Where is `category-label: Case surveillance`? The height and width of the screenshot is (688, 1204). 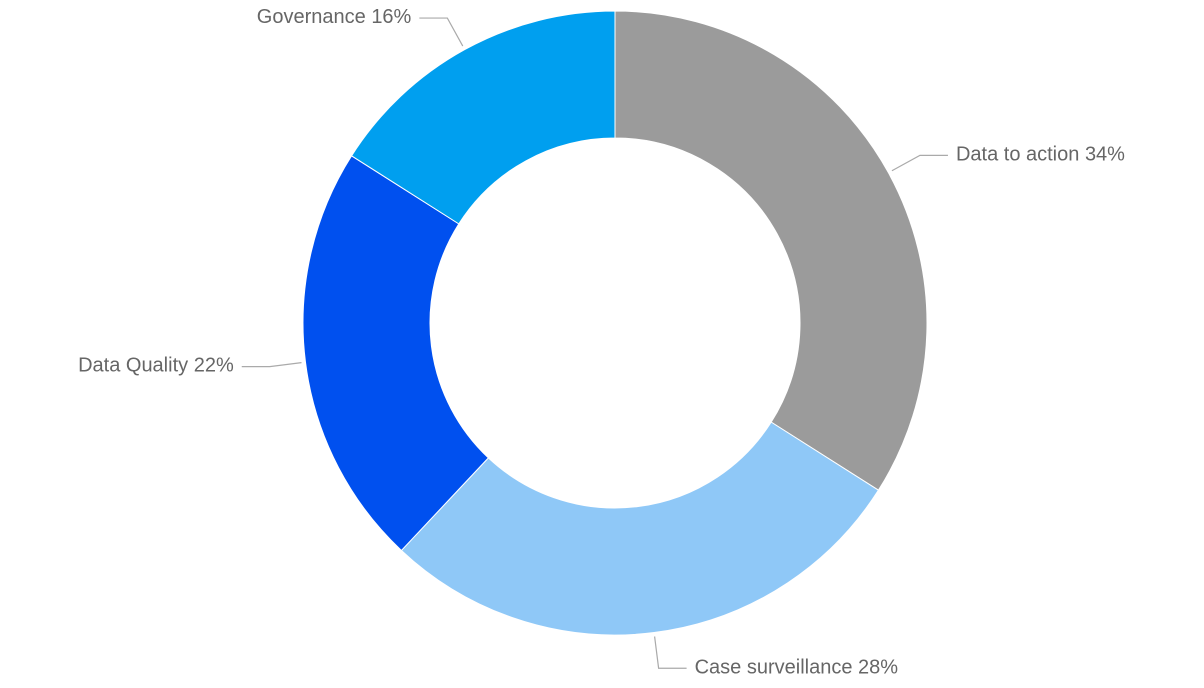 category-label: Case surveillance is located at coordinates (774, 668).